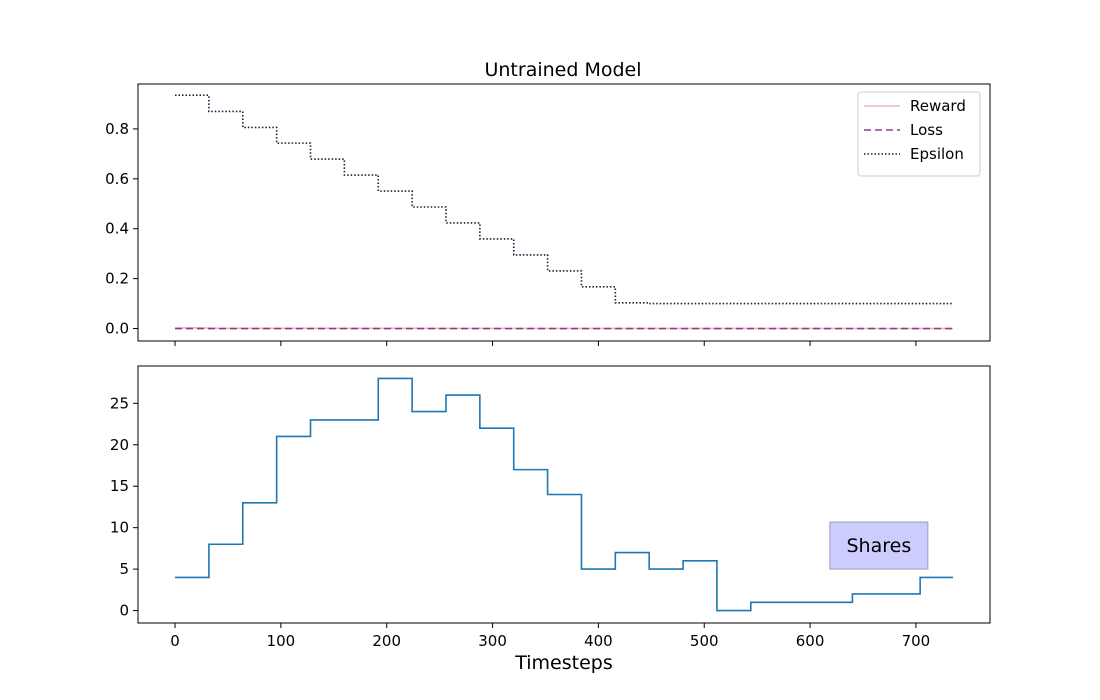 This screenshot has height=700, width=1100. I want to click on y-tick-label: 15, so click(119, 486).